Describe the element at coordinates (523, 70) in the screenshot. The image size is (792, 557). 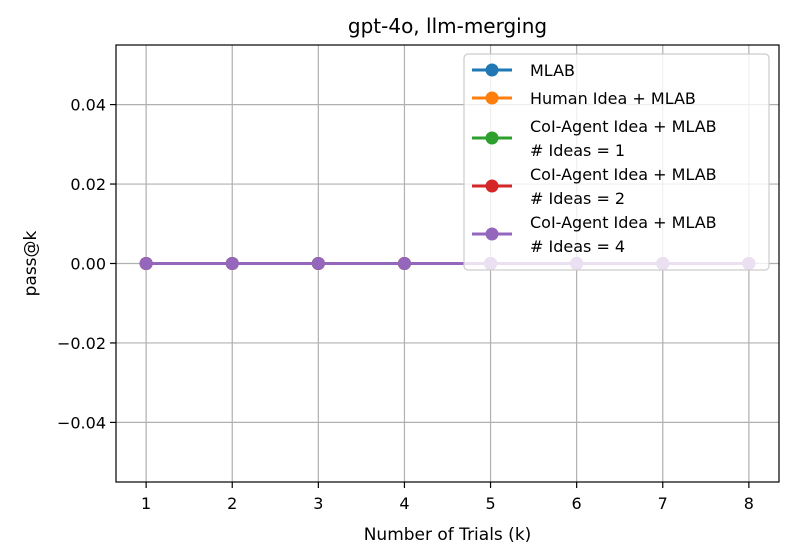
I see `legend-entry: MLAB` at that location.